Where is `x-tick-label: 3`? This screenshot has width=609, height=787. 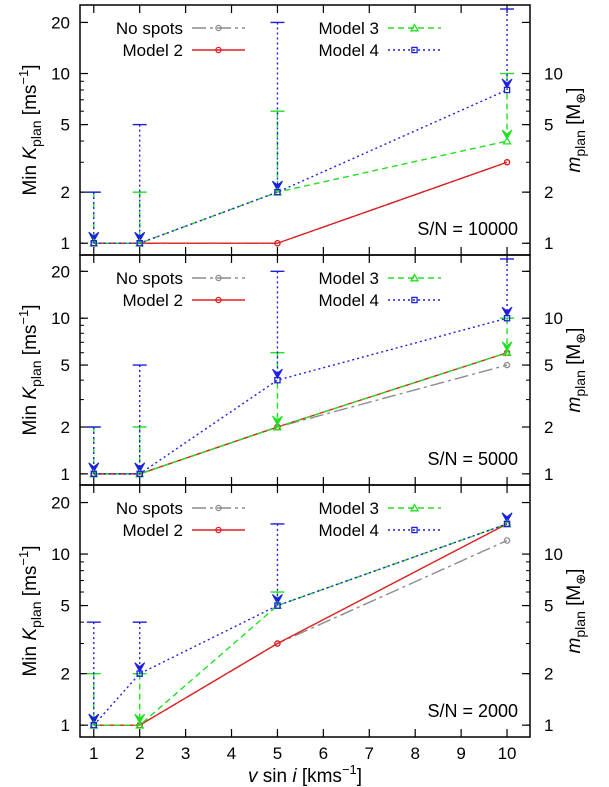
x-tick-label: 3 is located at coordinates (185, 753).